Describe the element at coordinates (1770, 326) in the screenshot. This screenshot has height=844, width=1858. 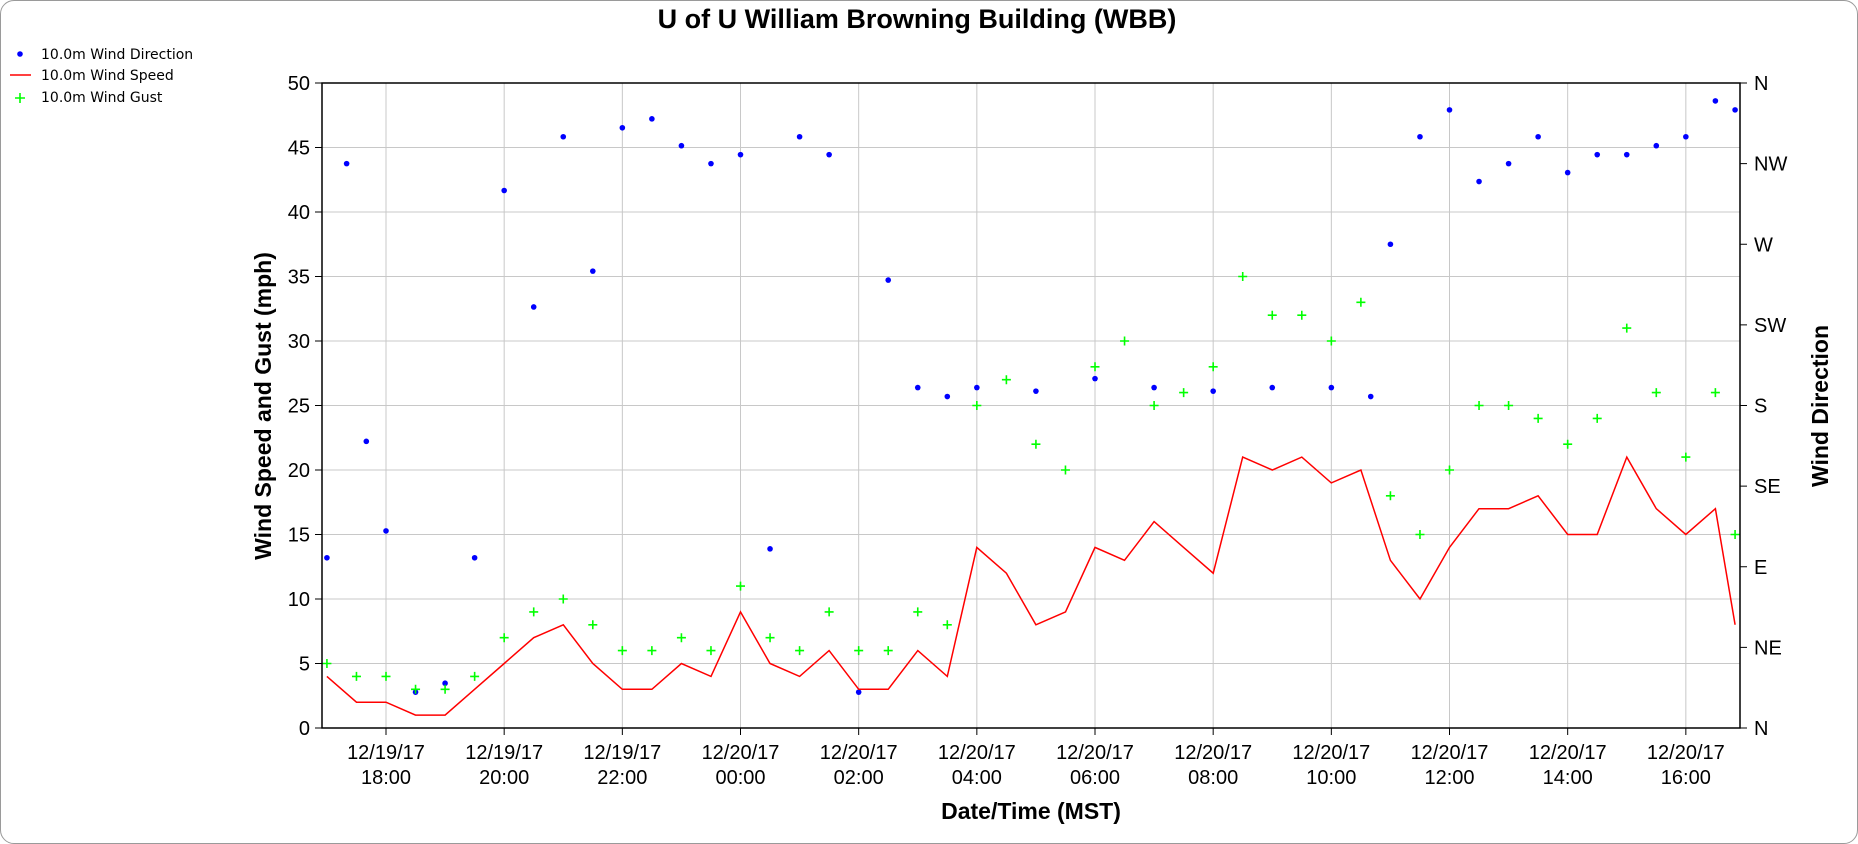
I see `y2-tick-label: SW` at that location.